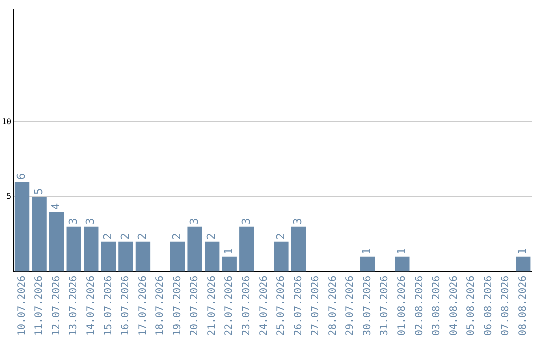 The image size is (540, 340). Describe the element at coordinates (40, 306) in the screenshot. I see `x-tick-label: 11.07.2026` at that location.